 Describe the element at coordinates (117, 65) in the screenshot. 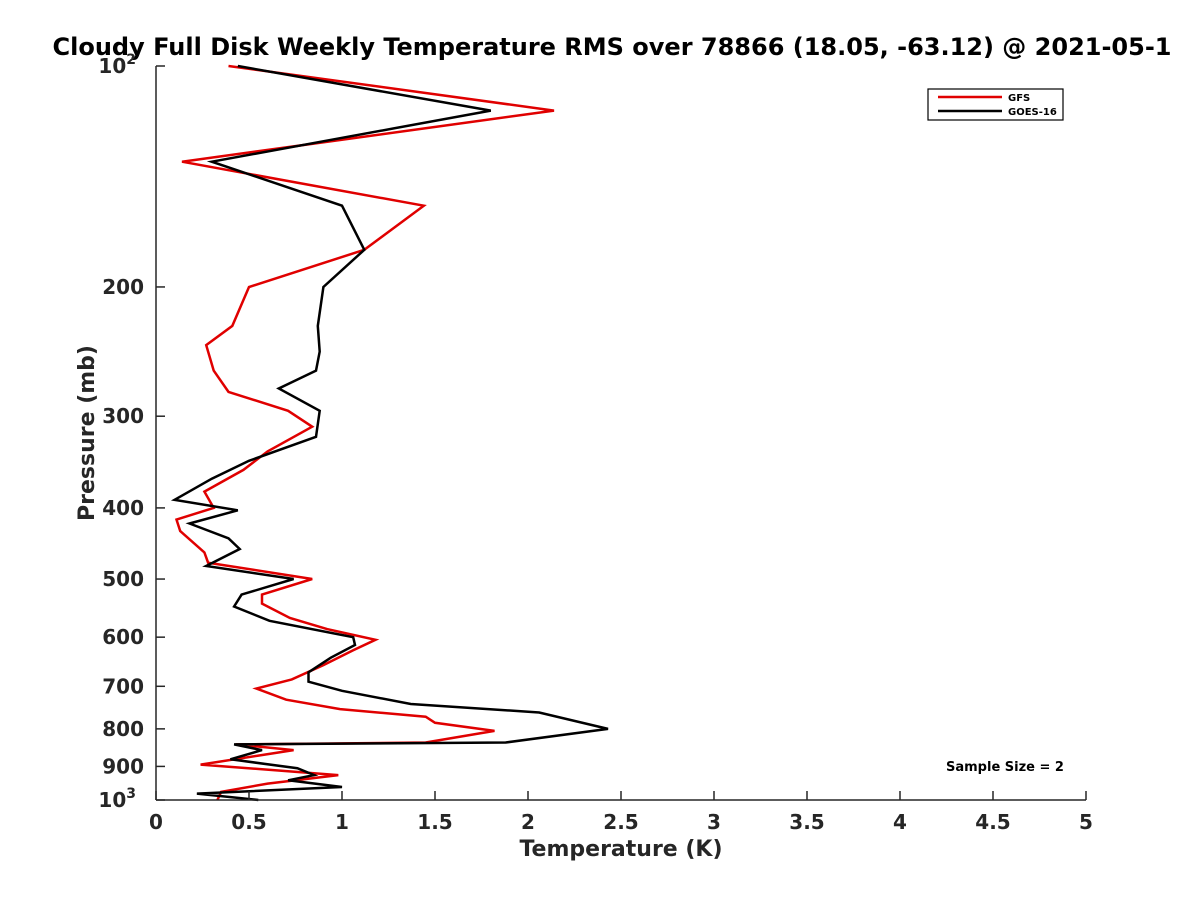

I see `y-tick-label: 10²` at that location.